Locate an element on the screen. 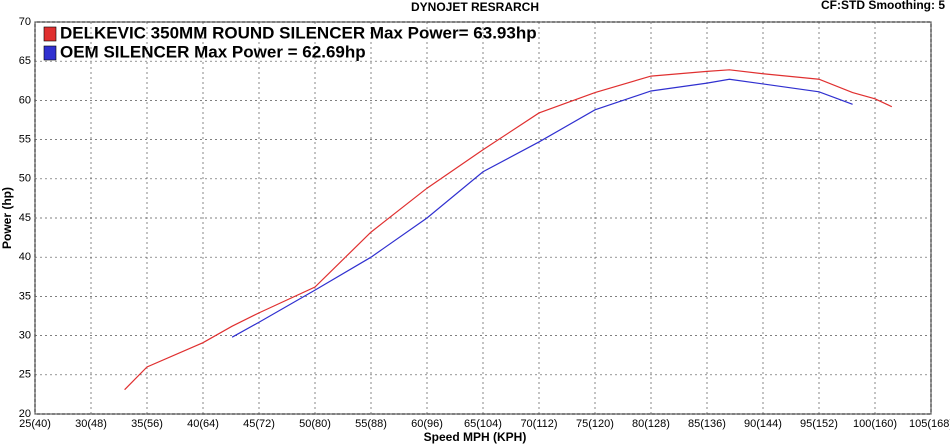 The height and width of the screenshot is (445, 950). x-tick-label: 35(56) is located at coordinates (147, 424).